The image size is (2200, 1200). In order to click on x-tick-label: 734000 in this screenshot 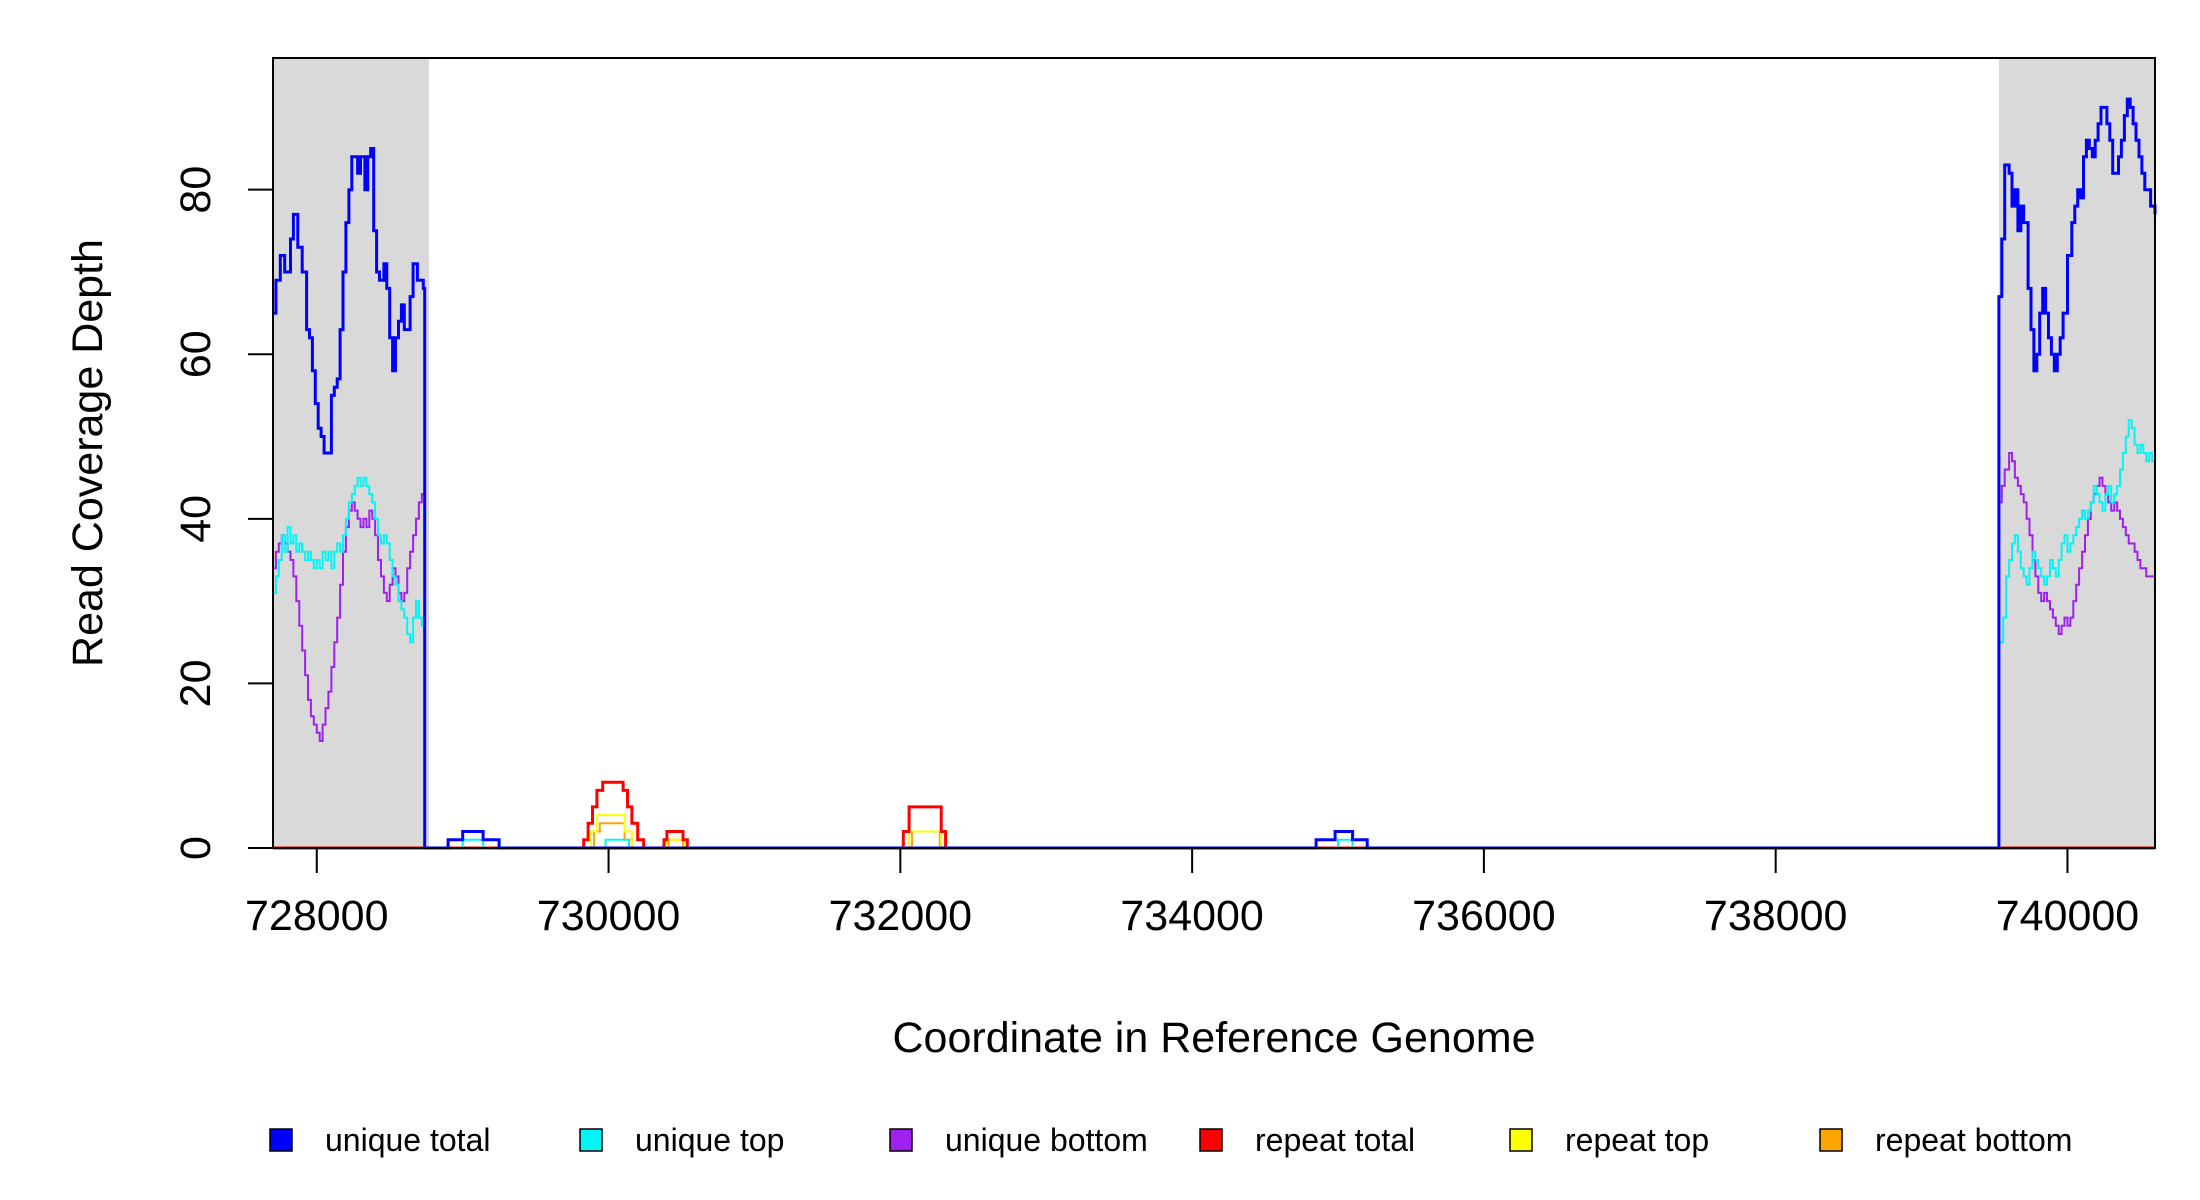, I will do `click(1192, 916)`.